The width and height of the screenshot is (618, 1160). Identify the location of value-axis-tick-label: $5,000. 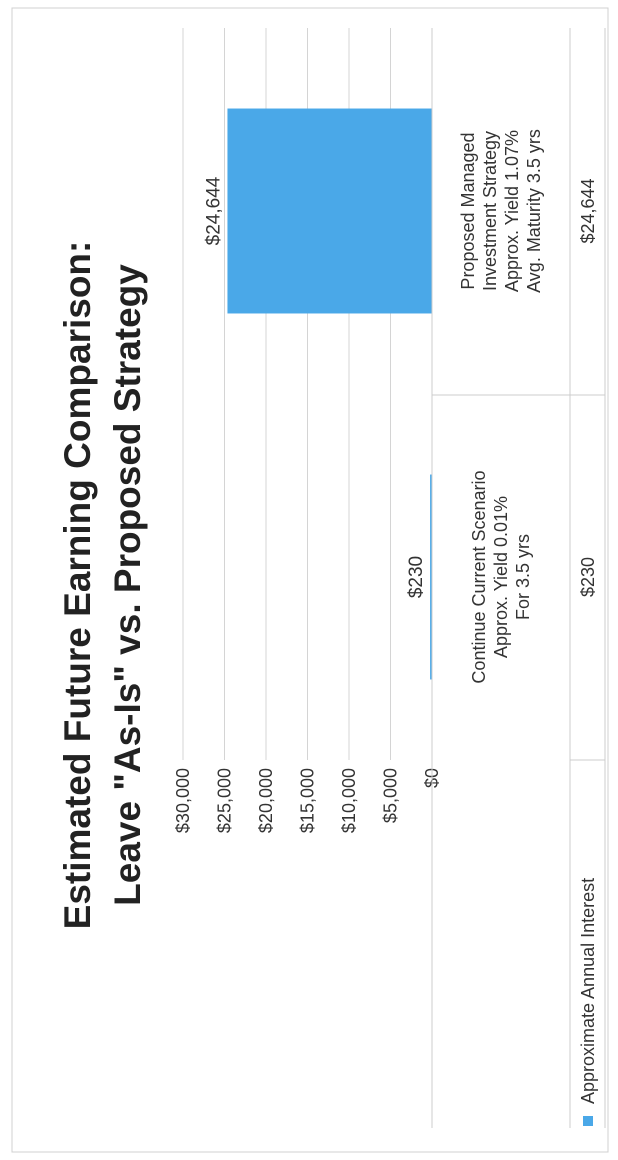
(391, 795).